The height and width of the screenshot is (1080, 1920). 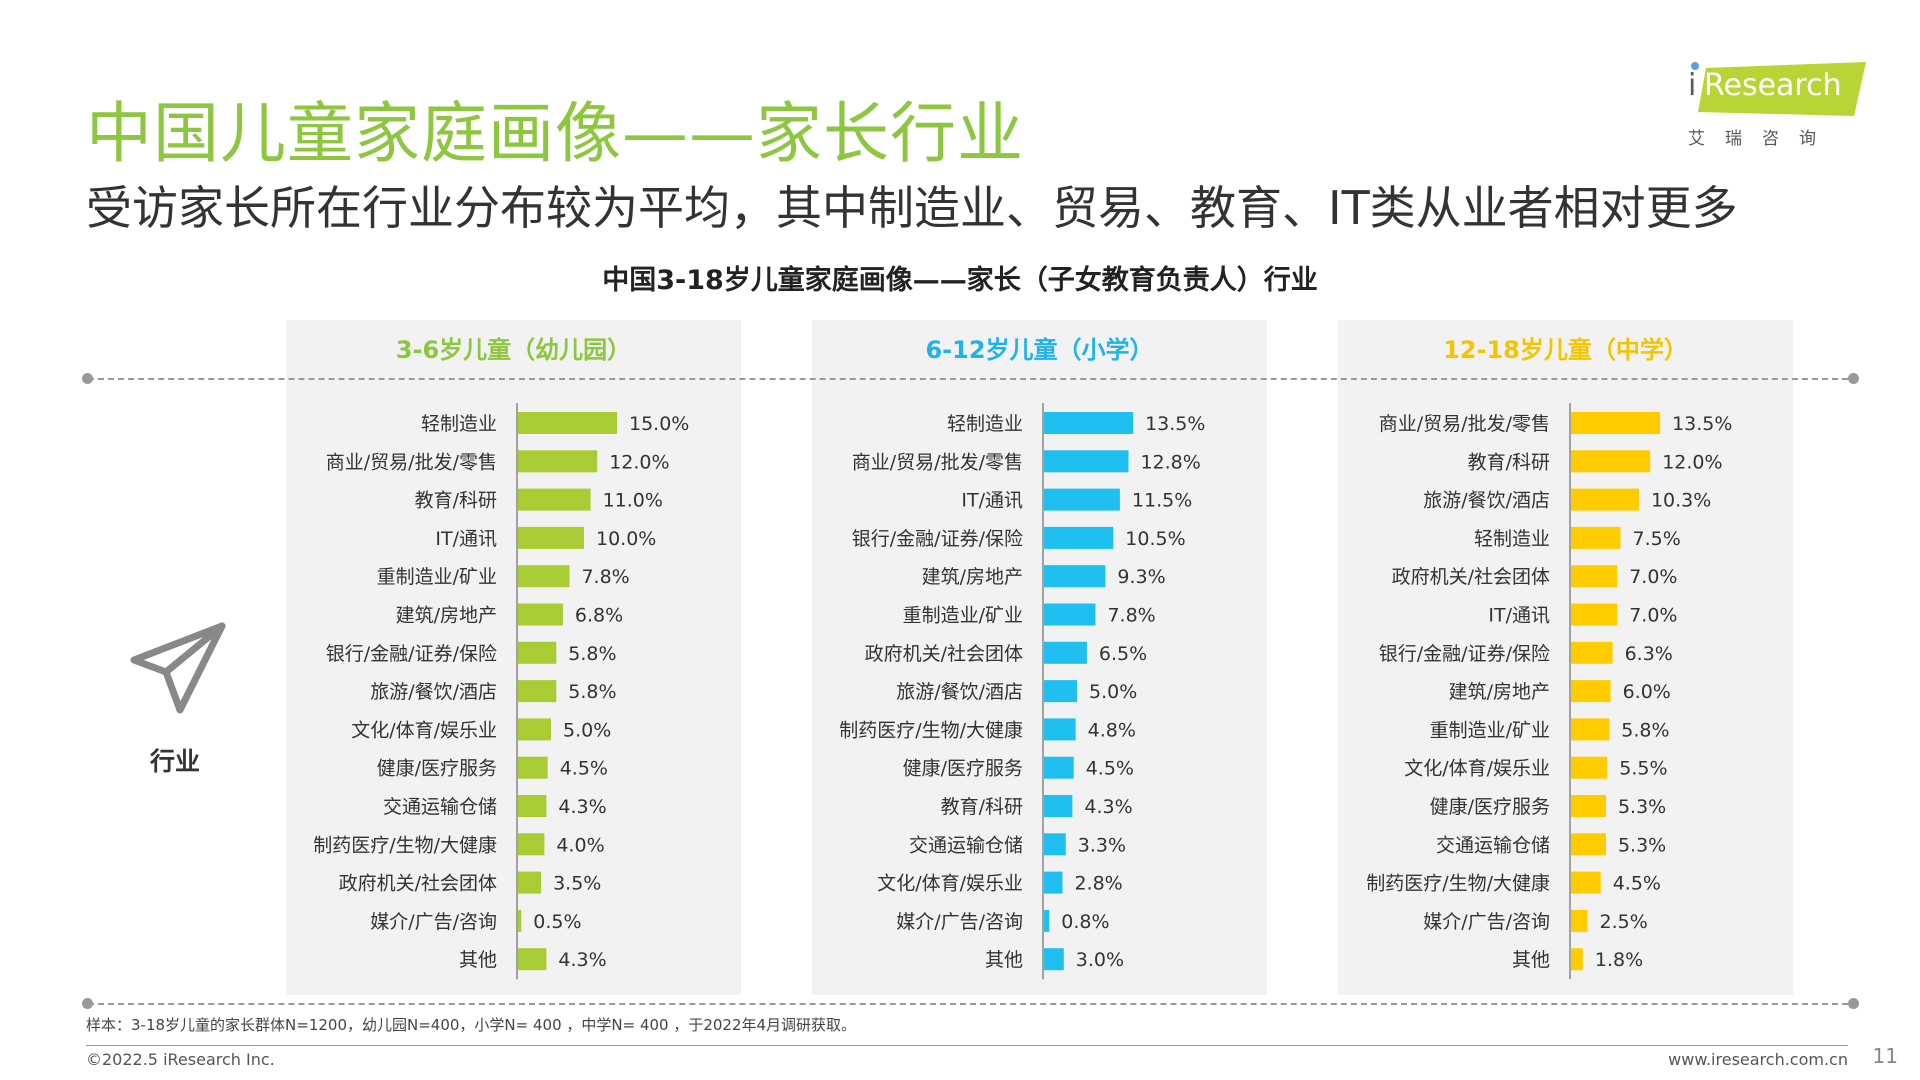 I want to click on category-label: 其他, so click(x=1531, y=960).